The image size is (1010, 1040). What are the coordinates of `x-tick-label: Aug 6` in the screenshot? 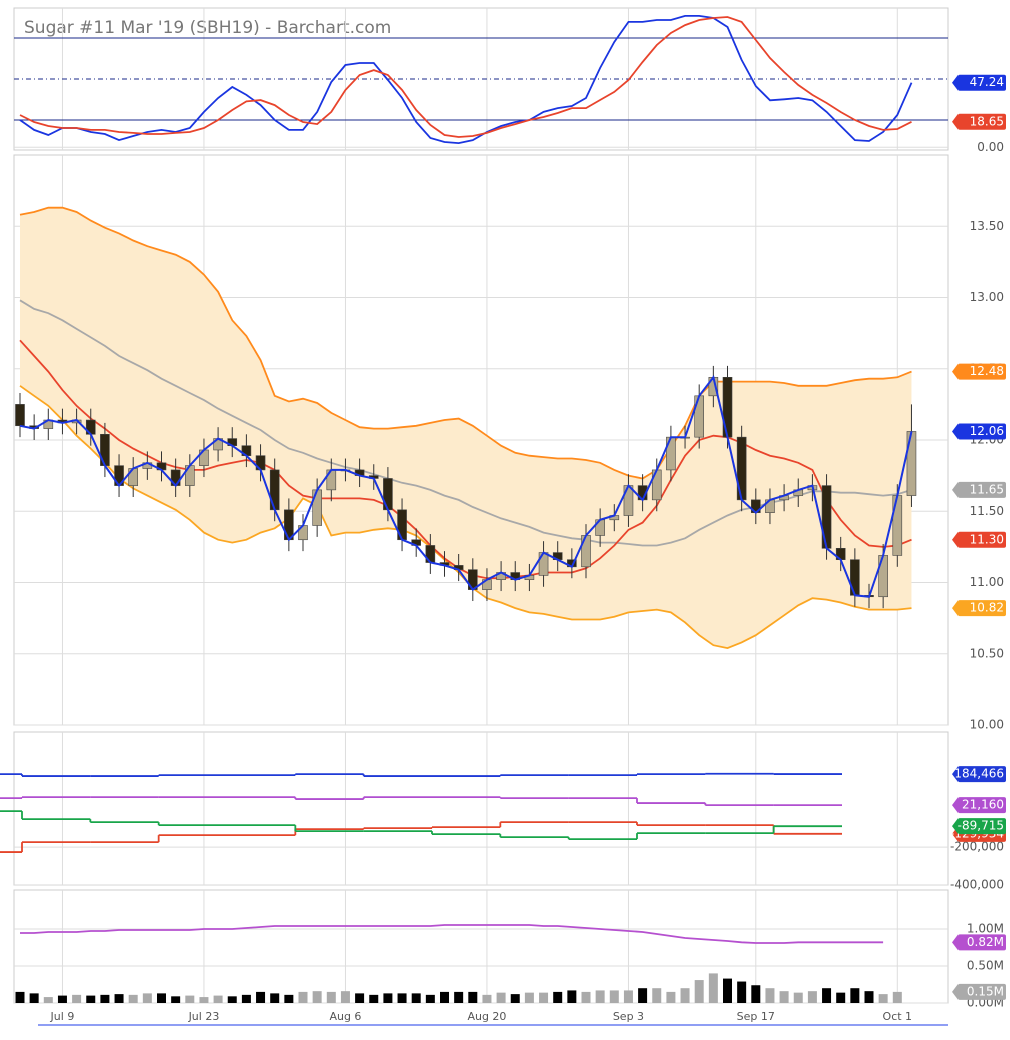 It's located at (345, 1016).